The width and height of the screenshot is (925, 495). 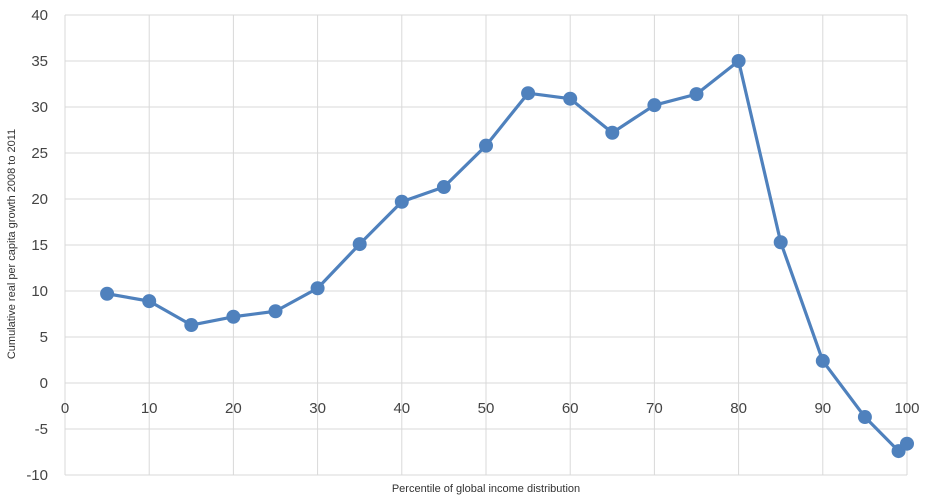 What do you see at coordinates (41, 429) in the screenshot?
I see `y-tick-label: -5` at bounding box center [41, 429].